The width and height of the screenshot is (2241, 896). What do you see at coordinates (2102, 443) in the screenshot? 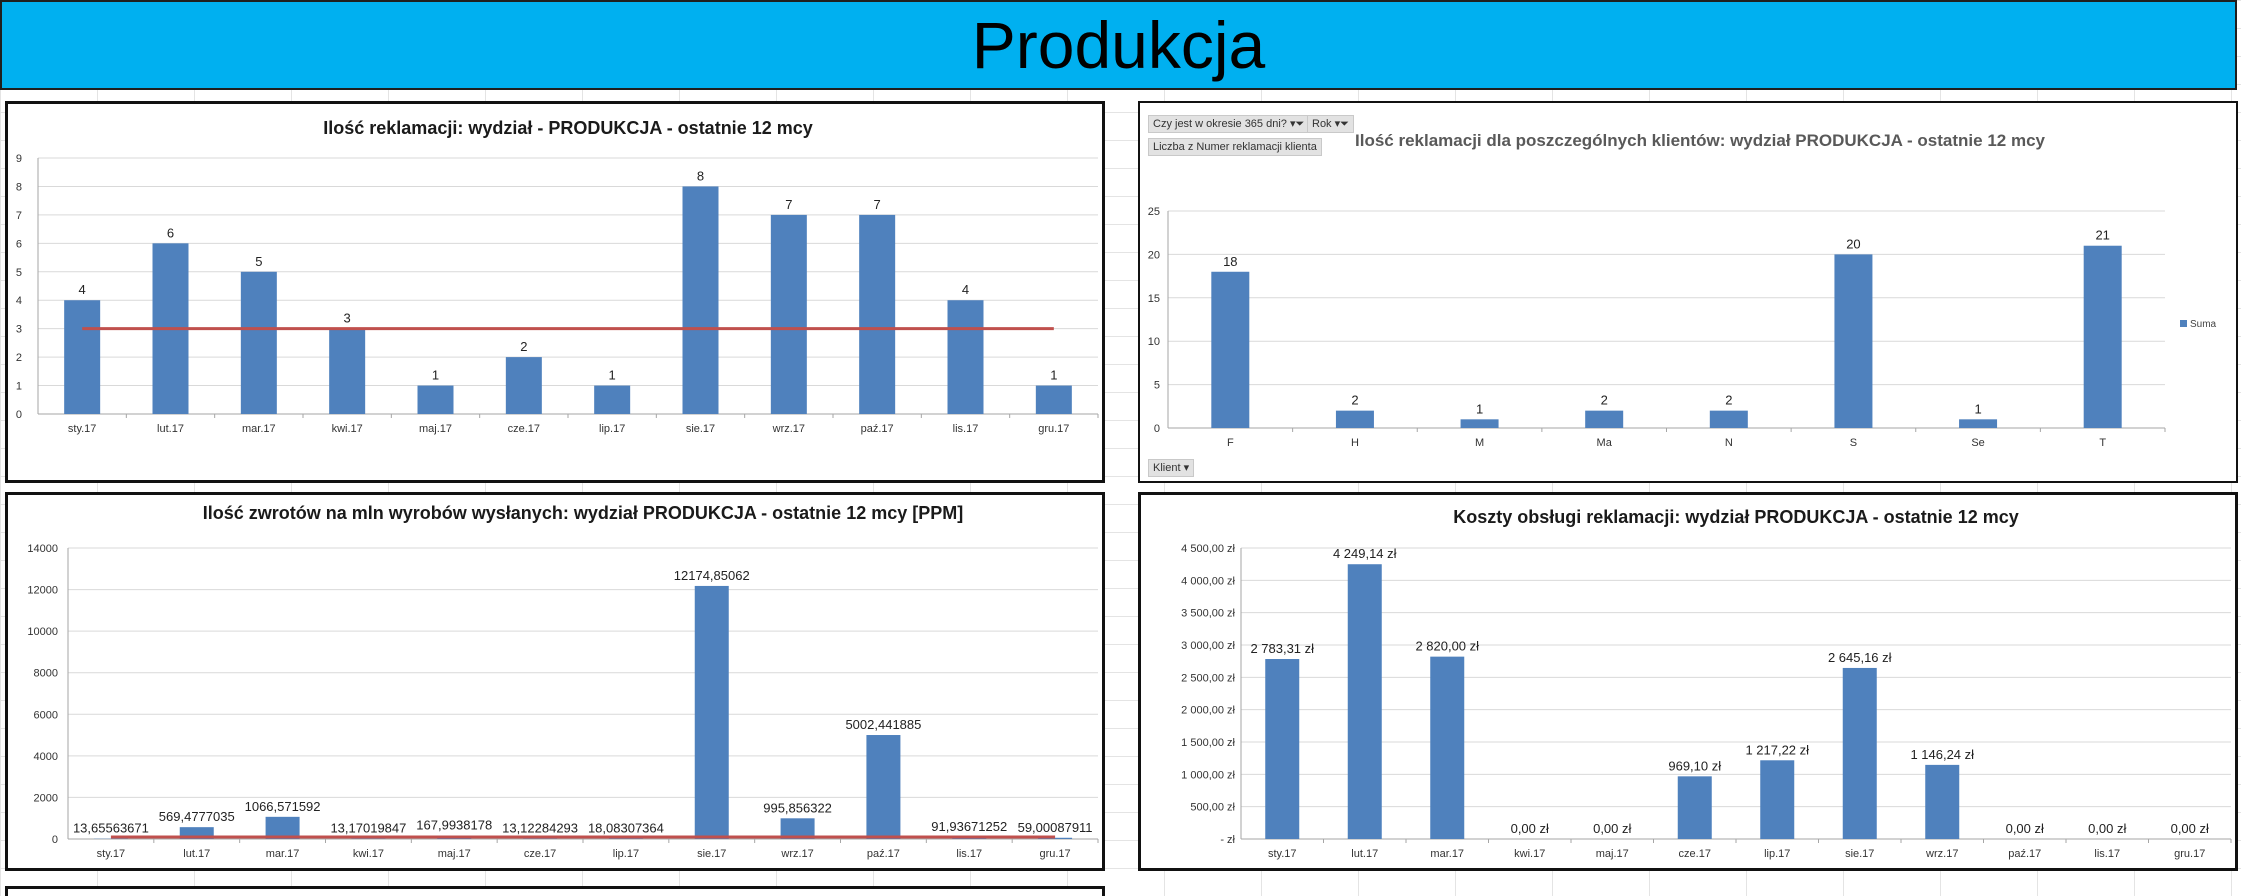
I see `category-label: T` at bounding box center [2102, 443].